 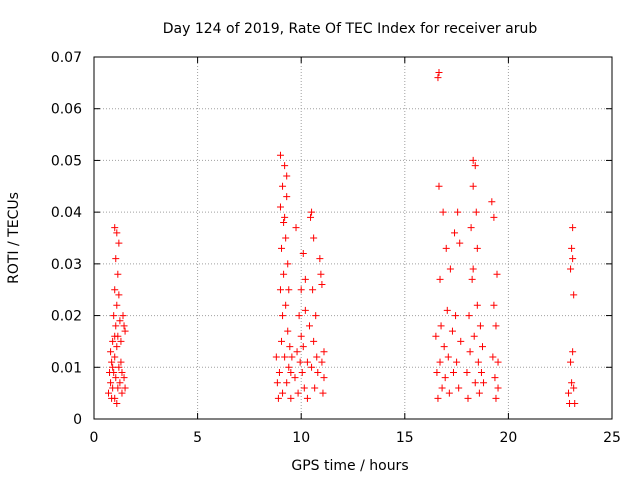 What do you see at coordinates (66, 161) in the screenshot?
I see `y-tick-label: 0.05` at bounding box center [66, 161].